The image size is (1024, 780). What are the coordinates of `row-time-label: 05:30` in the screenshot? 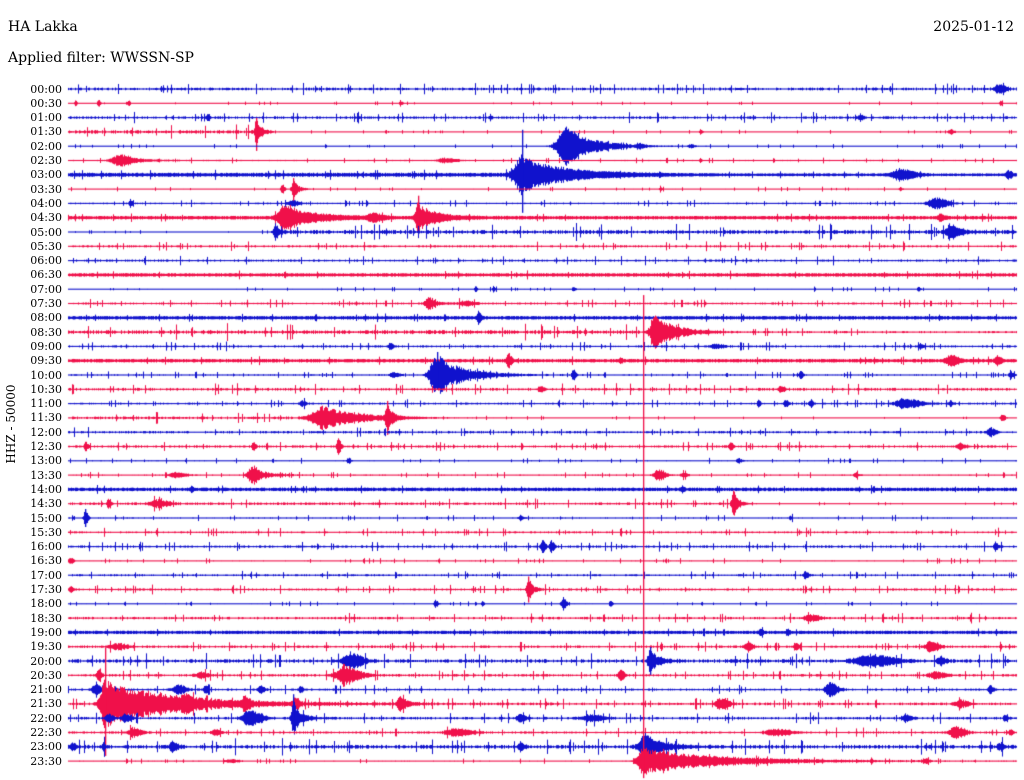 It's located at (46, 246).